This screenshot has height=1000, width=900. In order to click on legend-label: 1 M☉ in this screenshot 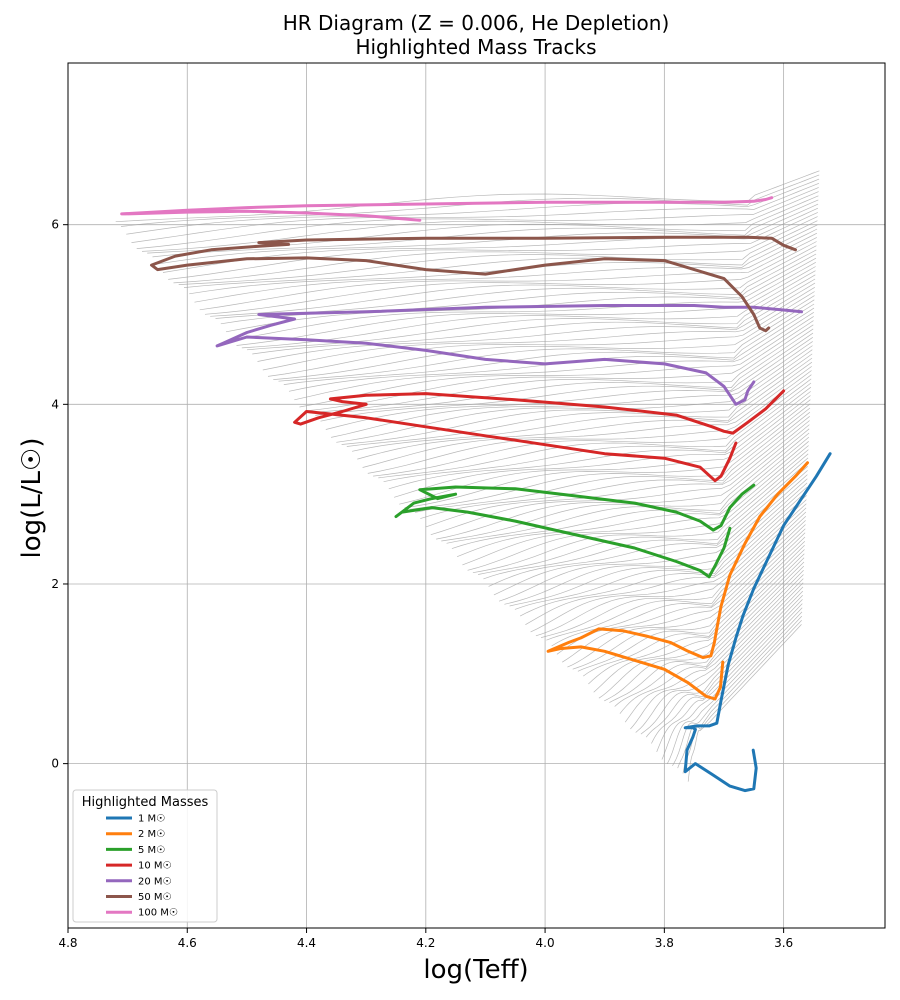, I will do `click(151, 819)`.